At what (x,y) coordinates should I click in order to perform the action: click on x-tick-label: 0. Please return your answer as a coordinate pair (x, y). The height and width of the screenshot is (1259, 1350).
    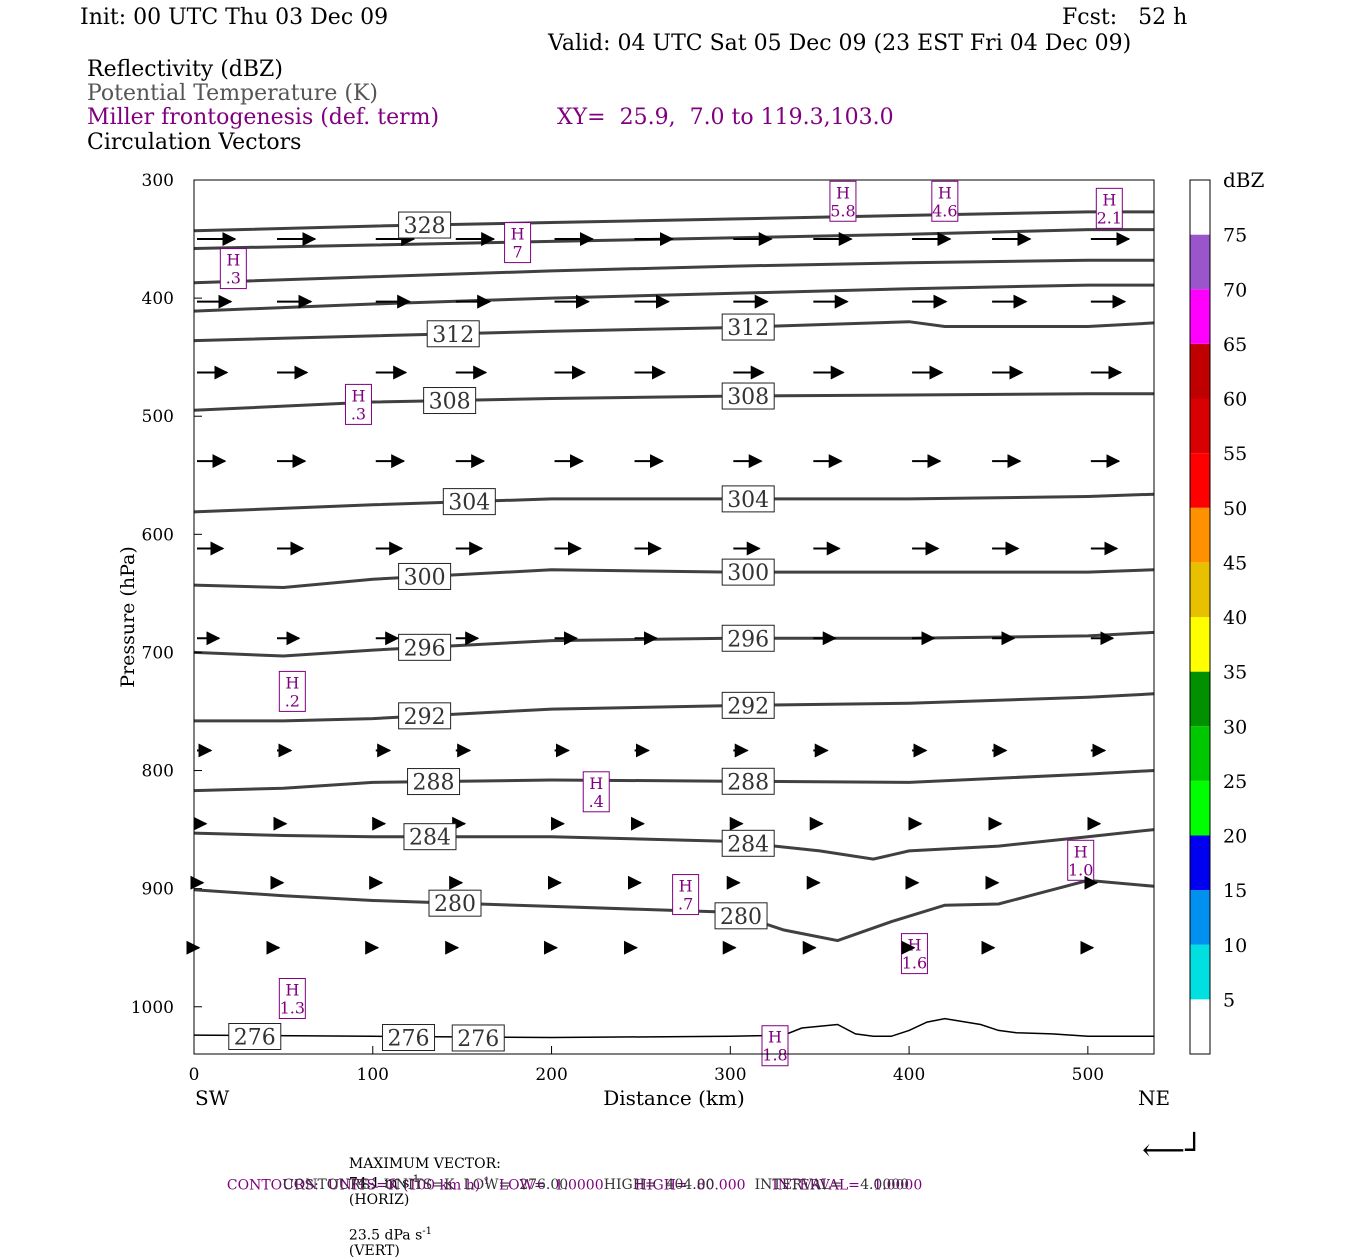
    Looking at the image, I should click on (194, 1075).